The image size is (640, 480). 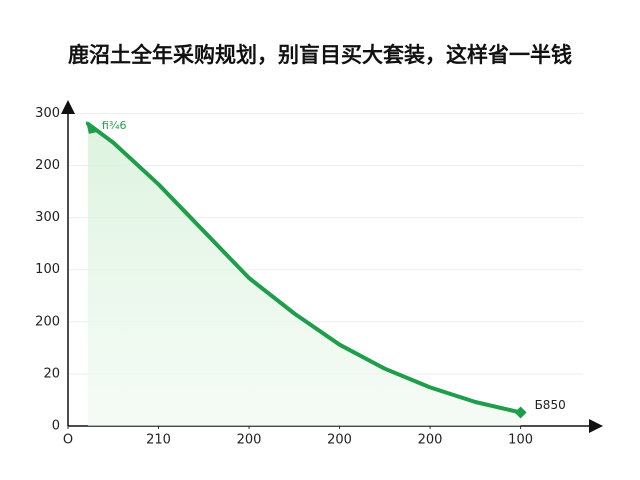 What do you see at coordinates (68, 107) in the screenshot?
I see `y-axis-arrow` at bounding box center [68, 107].